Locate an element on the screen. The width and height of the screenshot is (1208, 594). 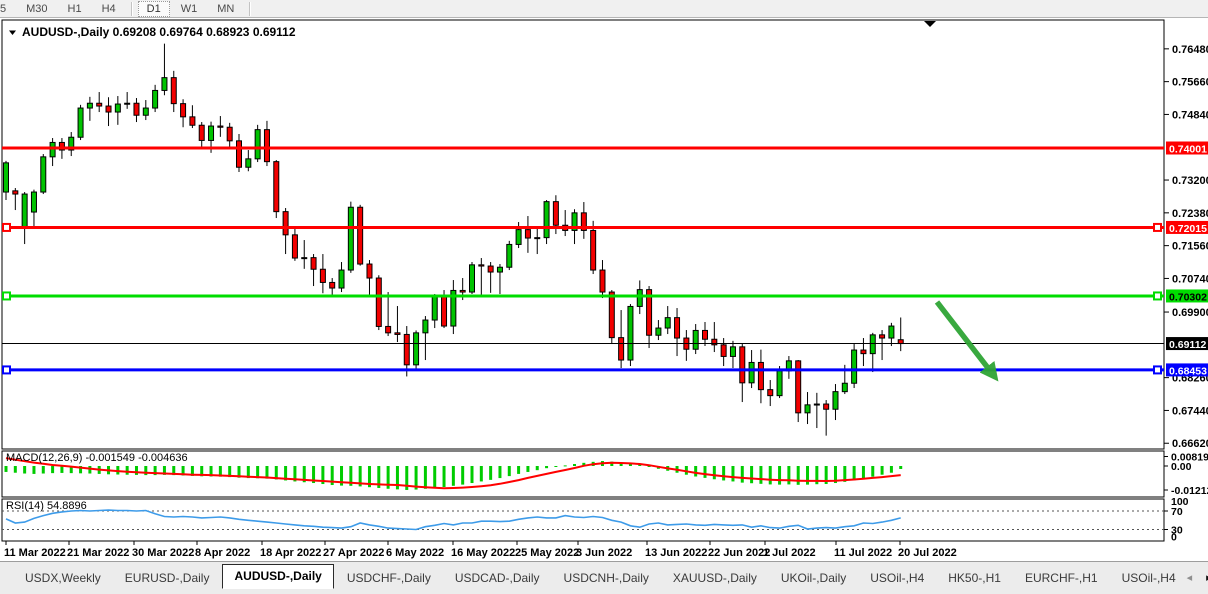
symbol-tab-hk50-h1: HK50-,H1 is located at coordinates (974, 578).